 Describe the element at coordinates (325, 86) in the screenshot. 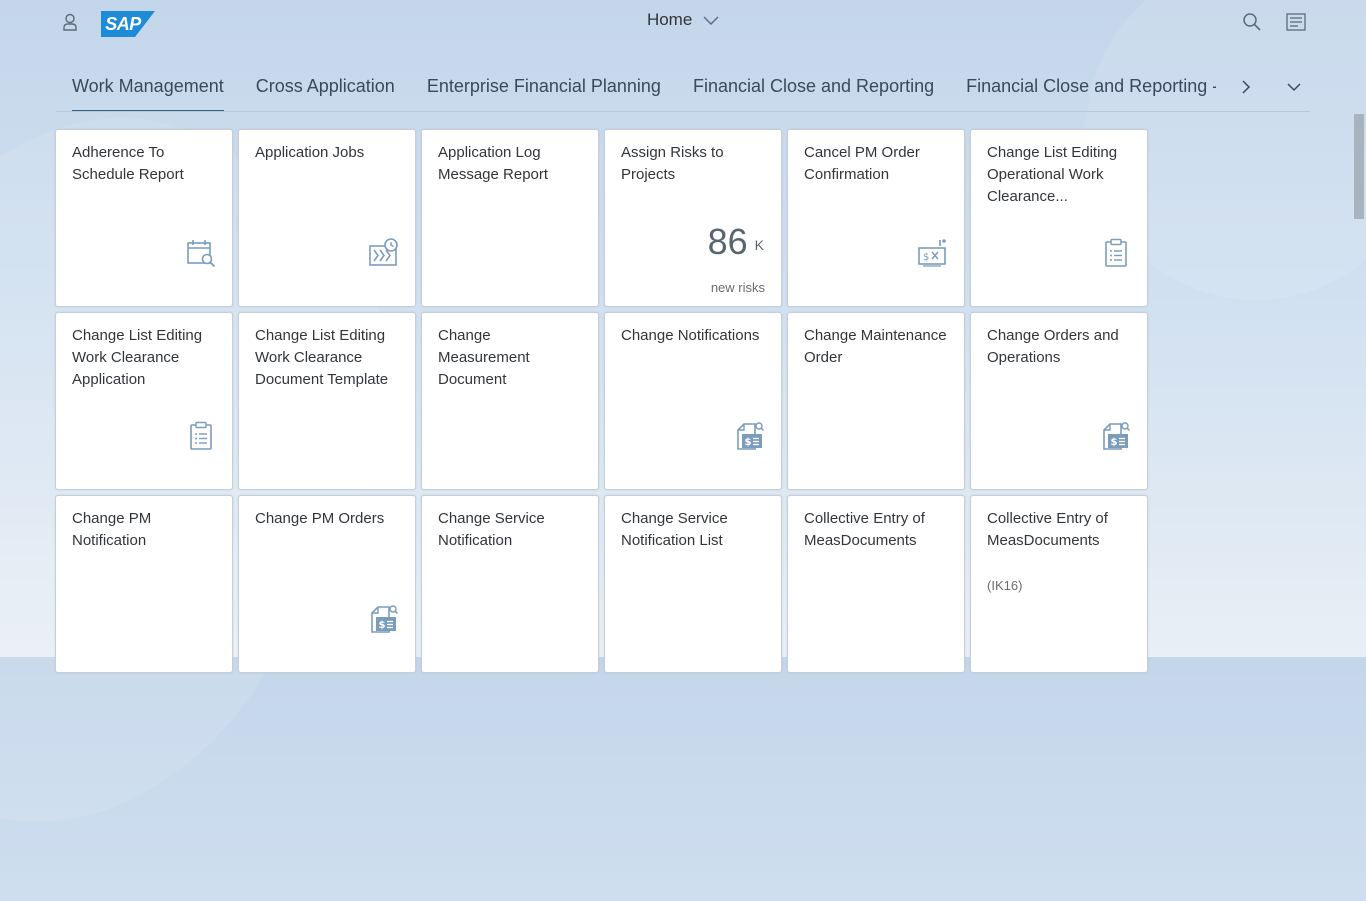

I see `tab-cross-application: Cross Application` at that location.